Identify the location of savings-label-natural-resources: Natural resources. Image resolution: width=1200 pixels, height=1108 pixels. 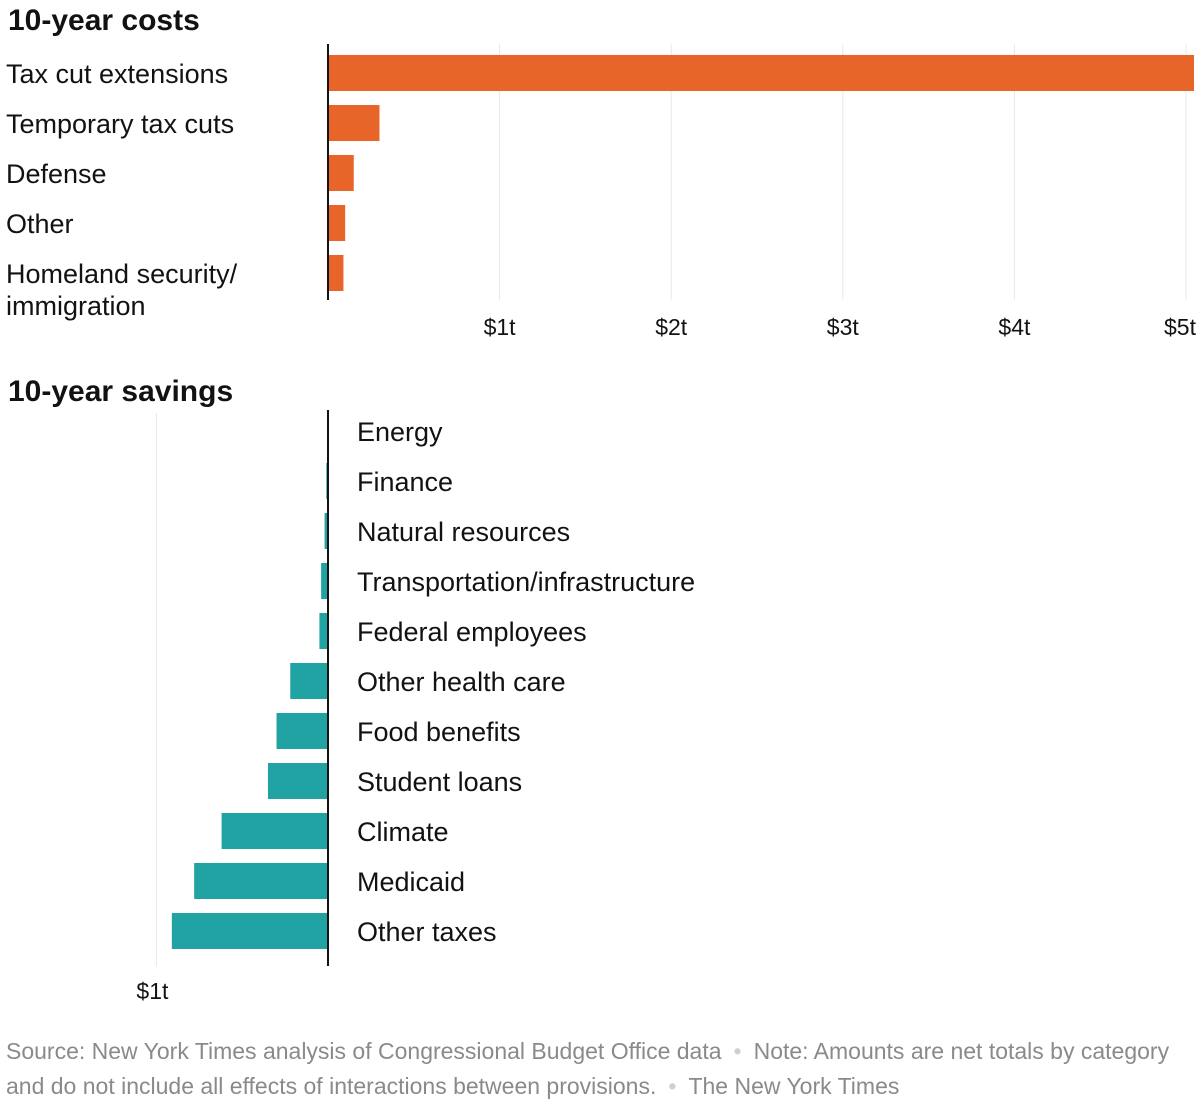
(463, 532).